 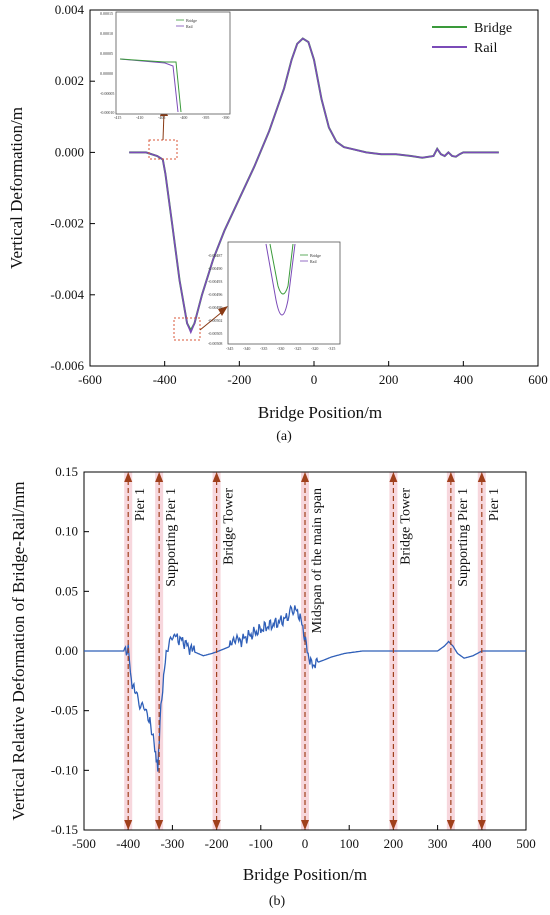 I want to click on inset-1-xtick-0: -415, so click(x=117, y=117).